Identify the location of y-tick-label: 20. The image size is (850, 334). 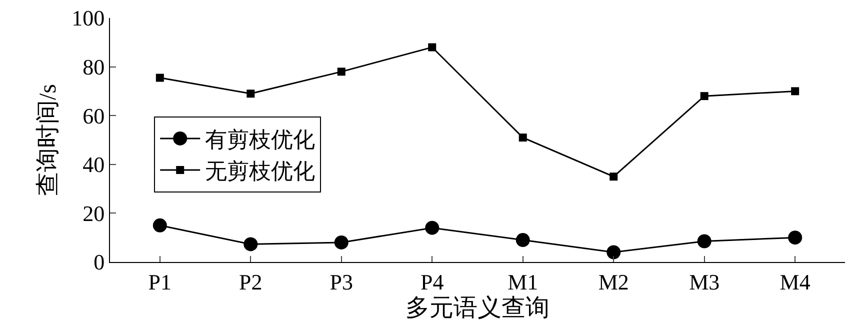
(93, 213).